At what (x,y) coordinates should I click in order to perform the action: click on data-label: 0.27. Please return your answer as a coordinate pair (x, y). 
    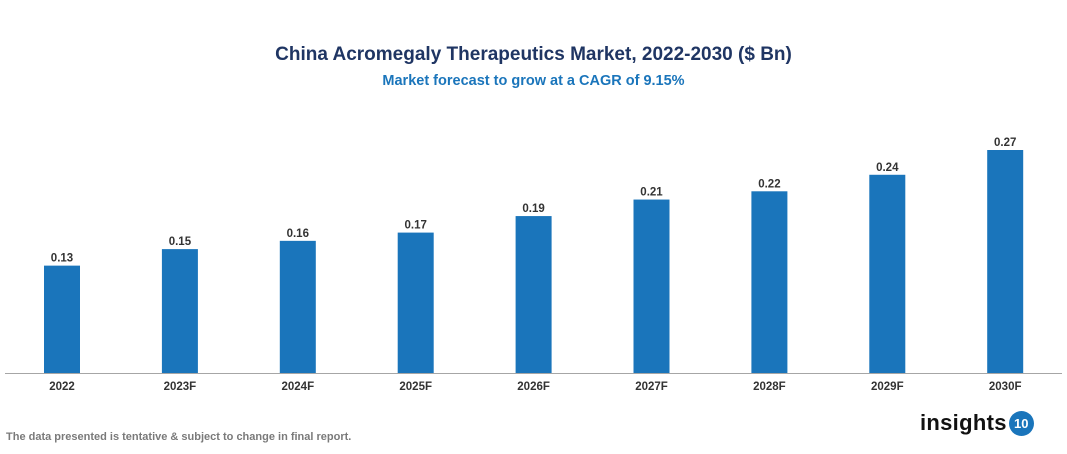
    Looking at the image, I should click on (1005, 143).